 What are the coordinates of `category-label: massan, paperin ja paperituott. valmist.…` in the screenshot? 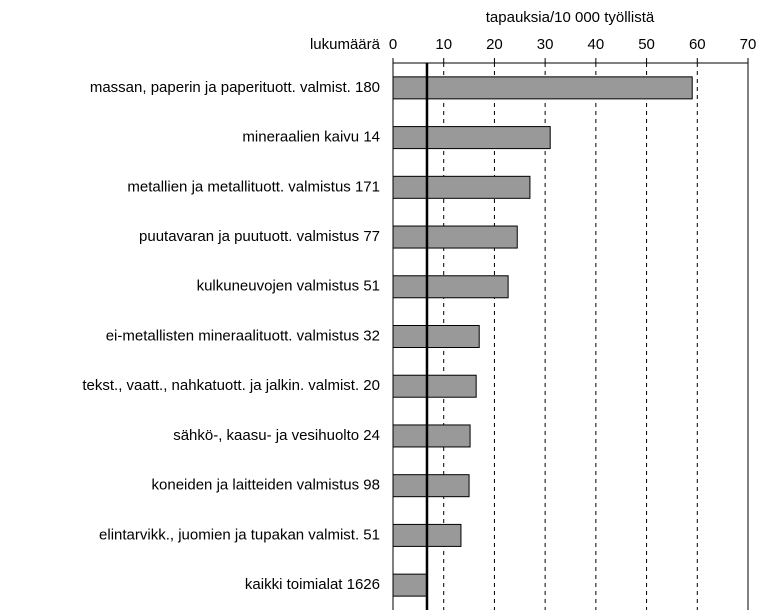 It's located at (235, 87).